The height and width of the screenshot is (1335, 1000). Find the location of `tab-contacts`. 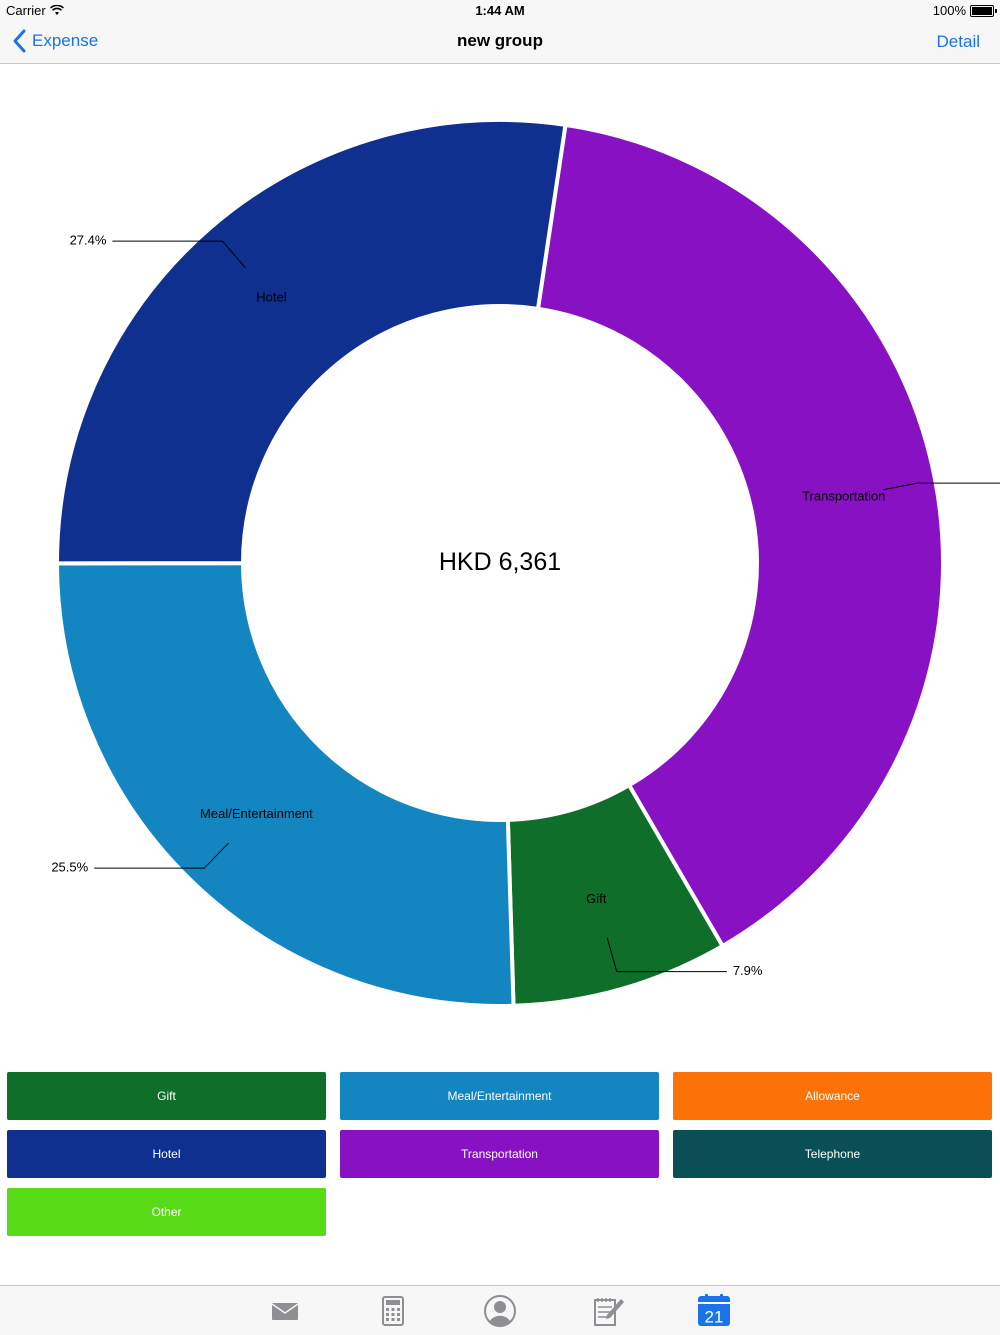

tab-contacts is located at coordinates (500, 1311).